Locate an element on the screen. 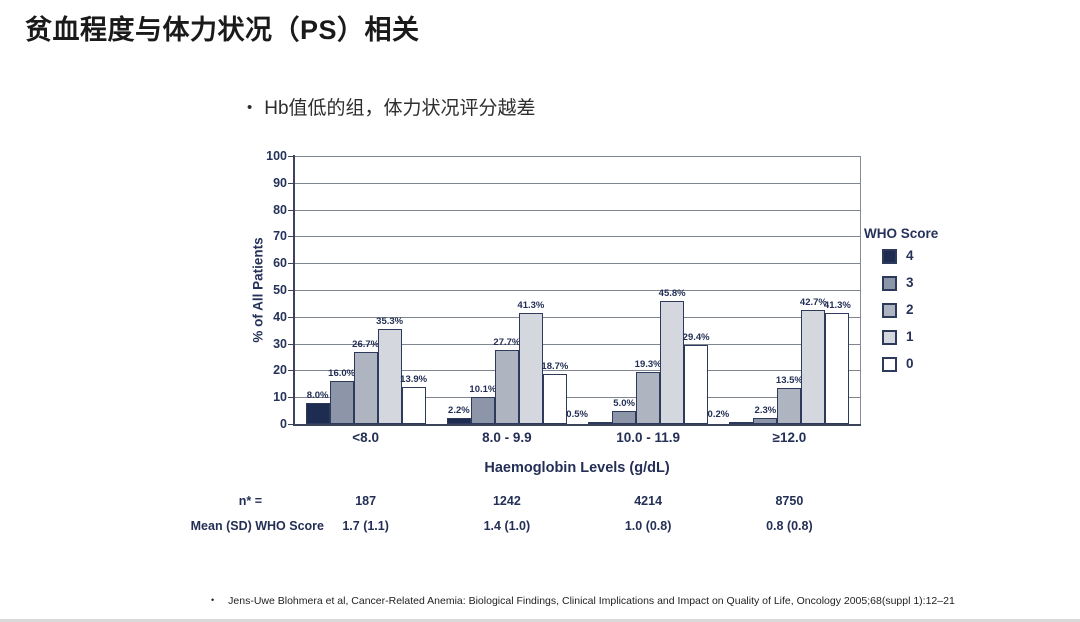 This screenshot has height=622, width=1080. bar-value-label: 2.3% is located at coordinates (765, 410).